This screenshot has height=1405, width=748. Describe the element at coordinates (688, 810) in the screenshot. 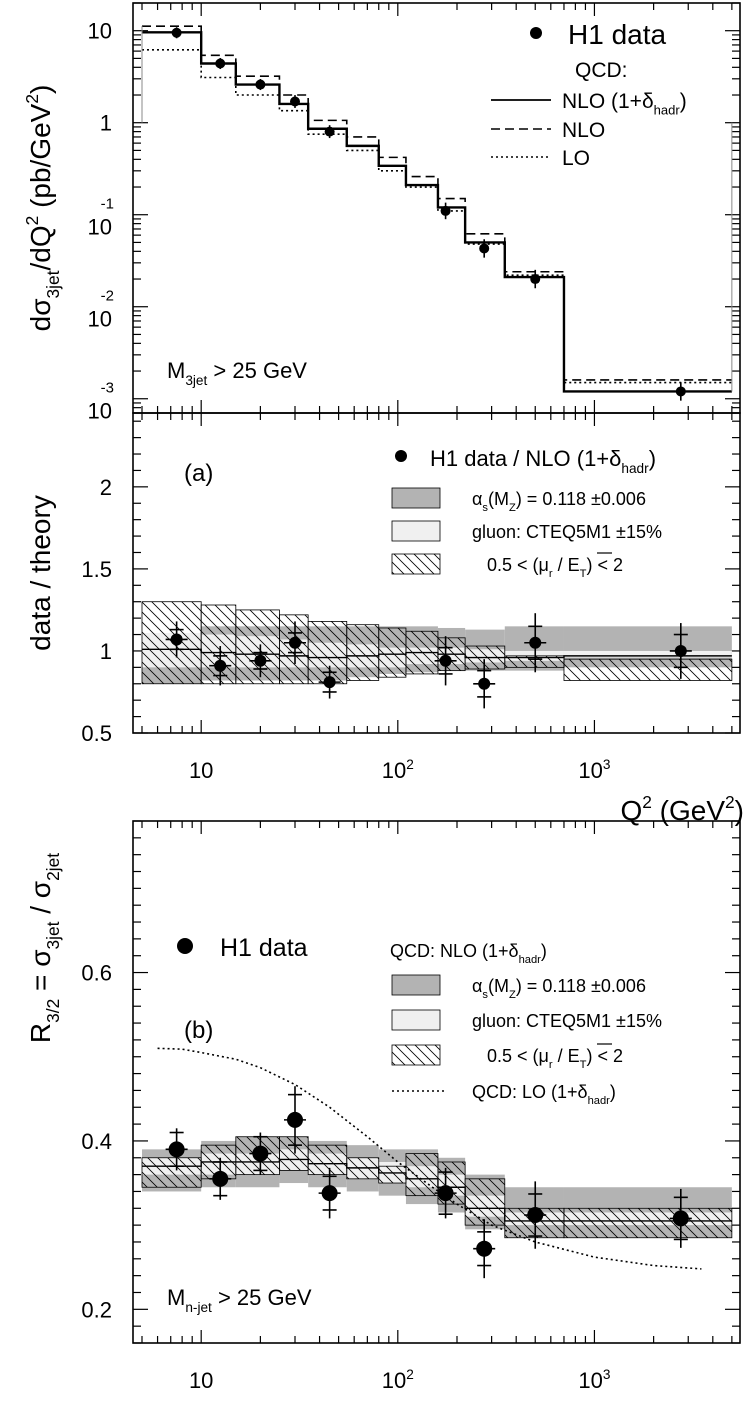

I see `text-part: (GeV` at that location.